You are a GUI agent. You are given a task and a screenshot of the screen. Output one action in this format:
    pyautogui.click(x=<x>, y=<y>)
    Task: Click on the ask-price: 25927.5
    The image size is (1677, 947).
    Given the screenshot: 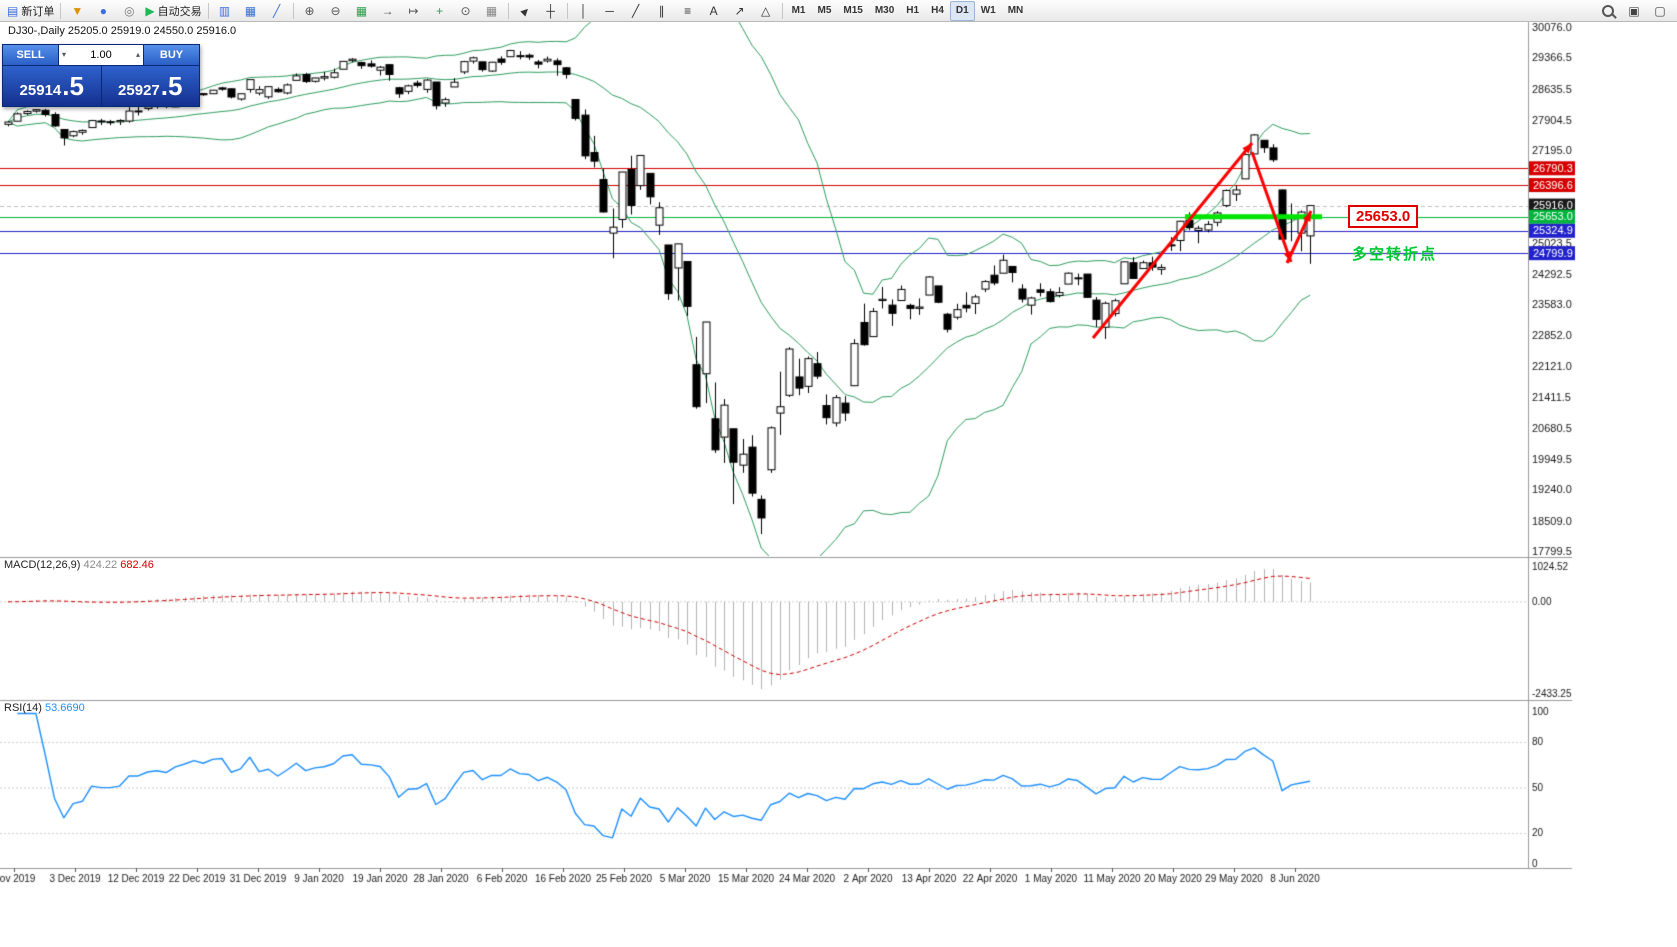 What is the action you would take?
    pyautogui.click(x=149, y=86)
    